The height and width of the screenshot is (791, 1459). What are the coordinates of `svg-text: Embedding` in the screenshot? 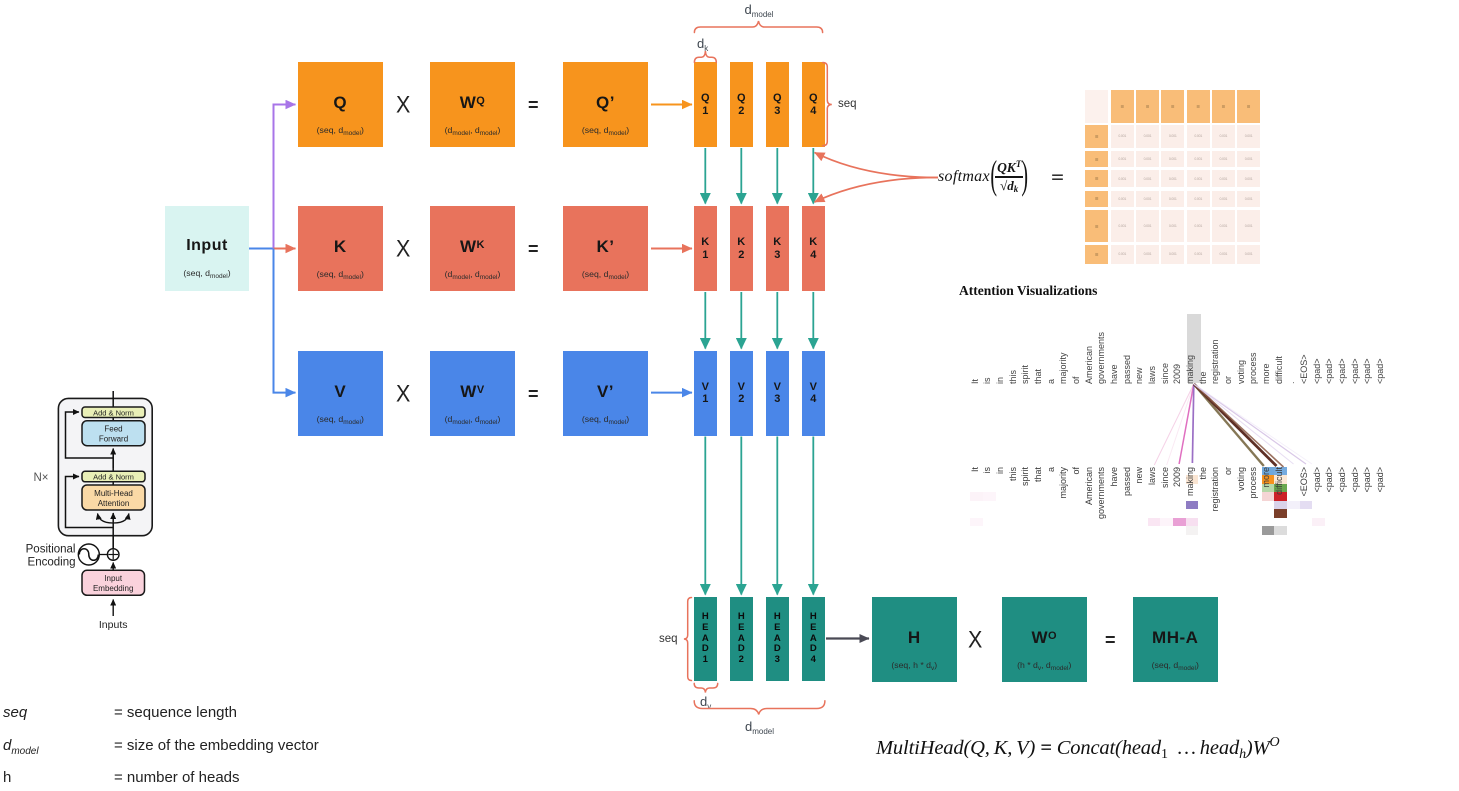 It's located at (113, 588).